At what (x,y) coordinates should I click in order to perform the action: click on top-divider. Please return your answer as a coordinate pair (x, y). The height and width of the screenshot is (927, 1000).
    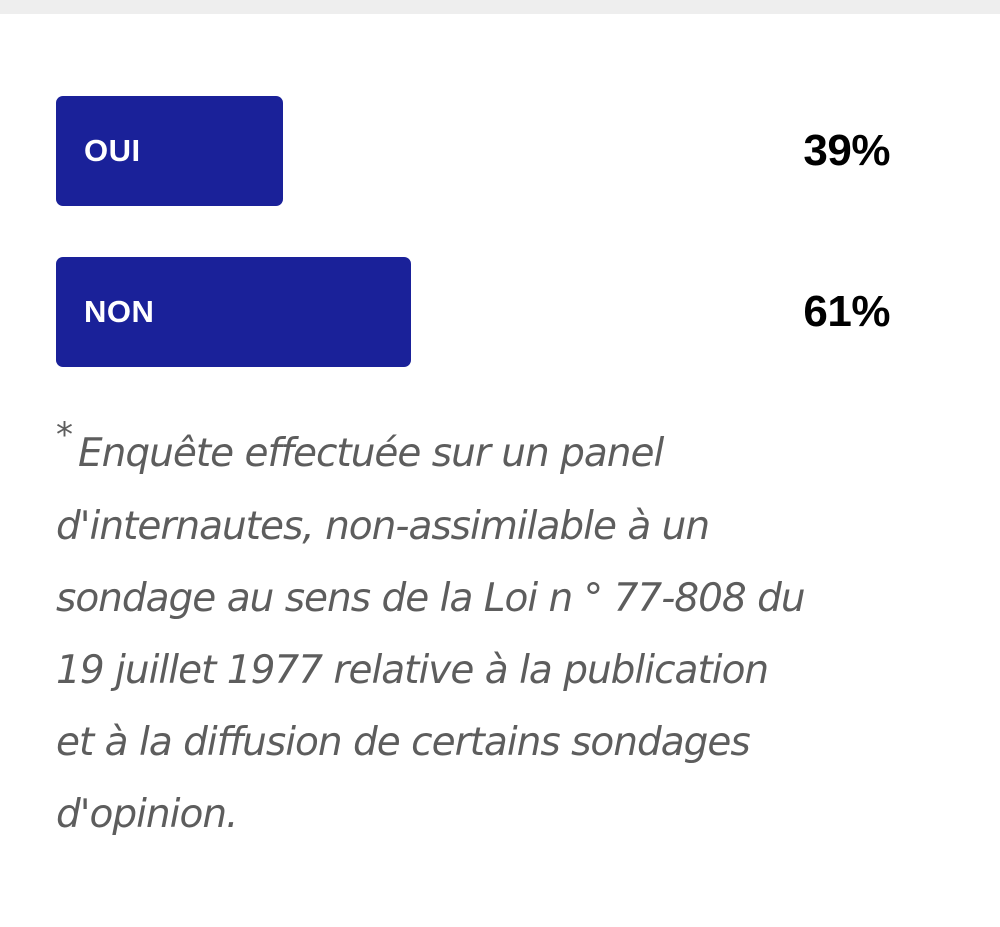
    Looking at the image, I should click on (500, 7).